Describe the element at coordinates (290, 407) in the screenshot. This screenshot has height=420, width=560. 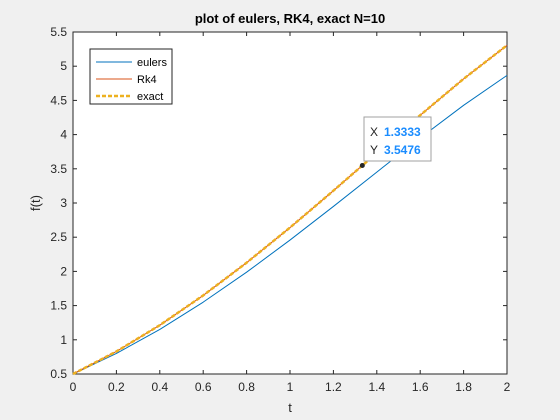
I see `x-axis-label: t` at that location.